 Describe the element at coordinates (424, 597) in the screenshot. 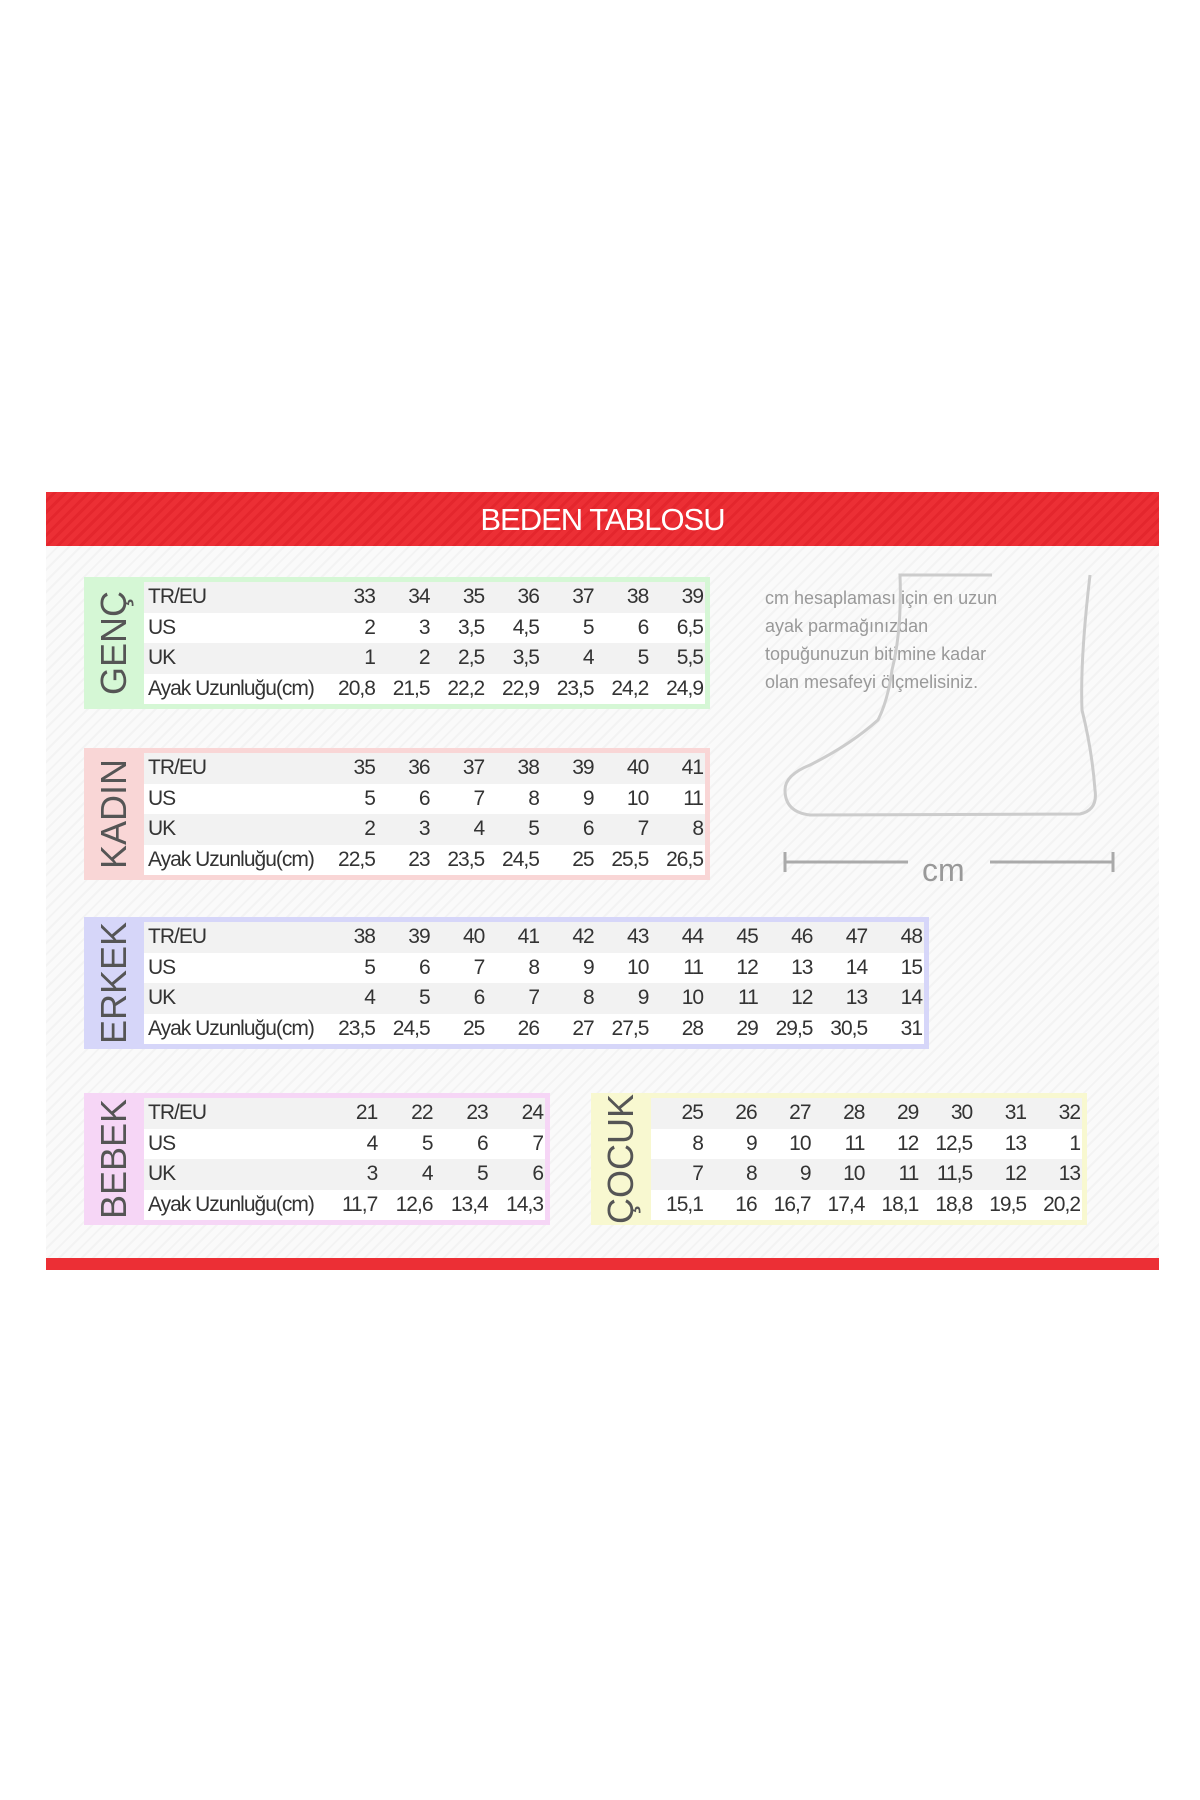

I see `table-row: TR/EU 33 34 35 36 37 38 39` at that location.